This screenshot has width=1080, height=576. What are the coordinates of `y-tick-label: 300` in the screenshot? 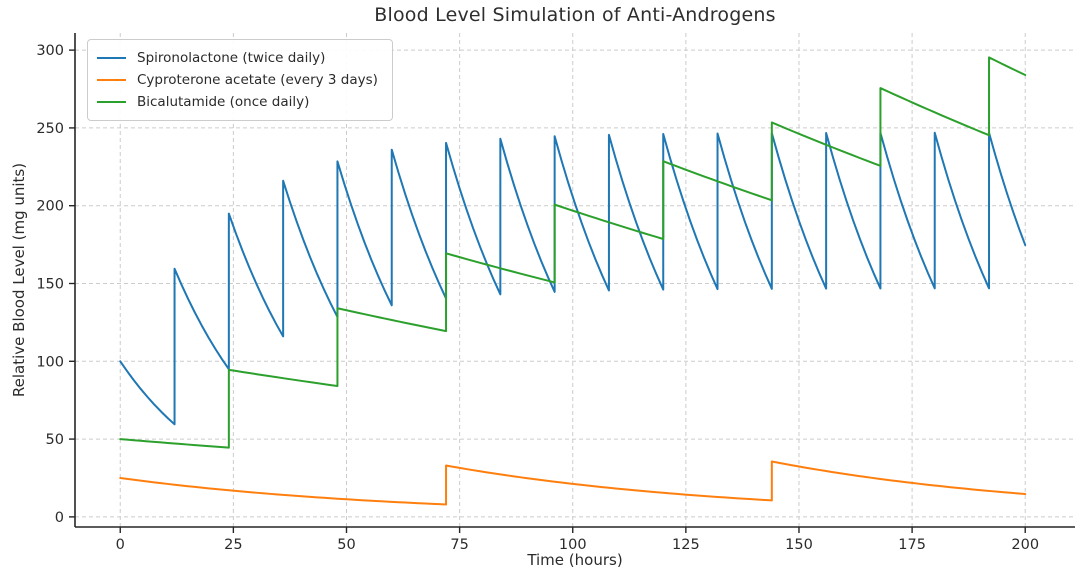 It's located at (50, 51).